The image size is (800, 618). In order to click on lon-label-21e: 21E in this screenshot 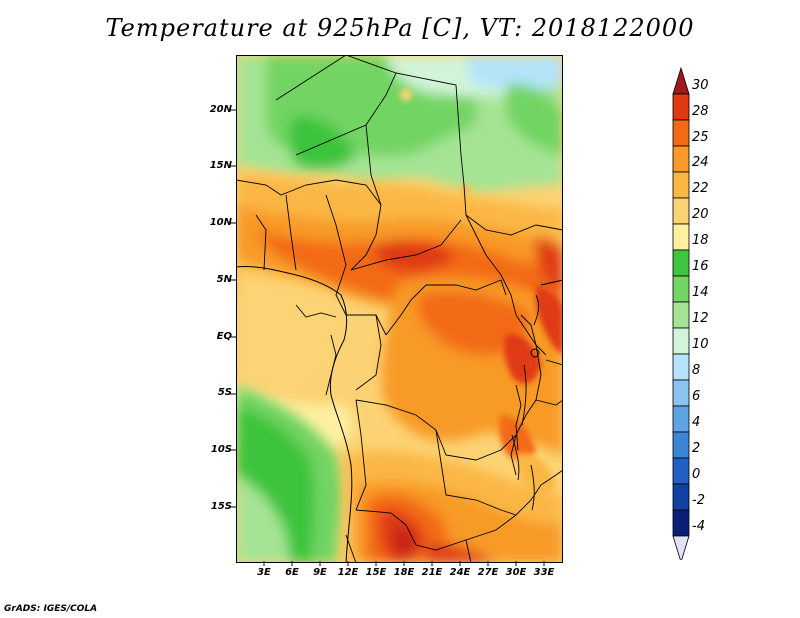, I will do `click(432, 572)`.